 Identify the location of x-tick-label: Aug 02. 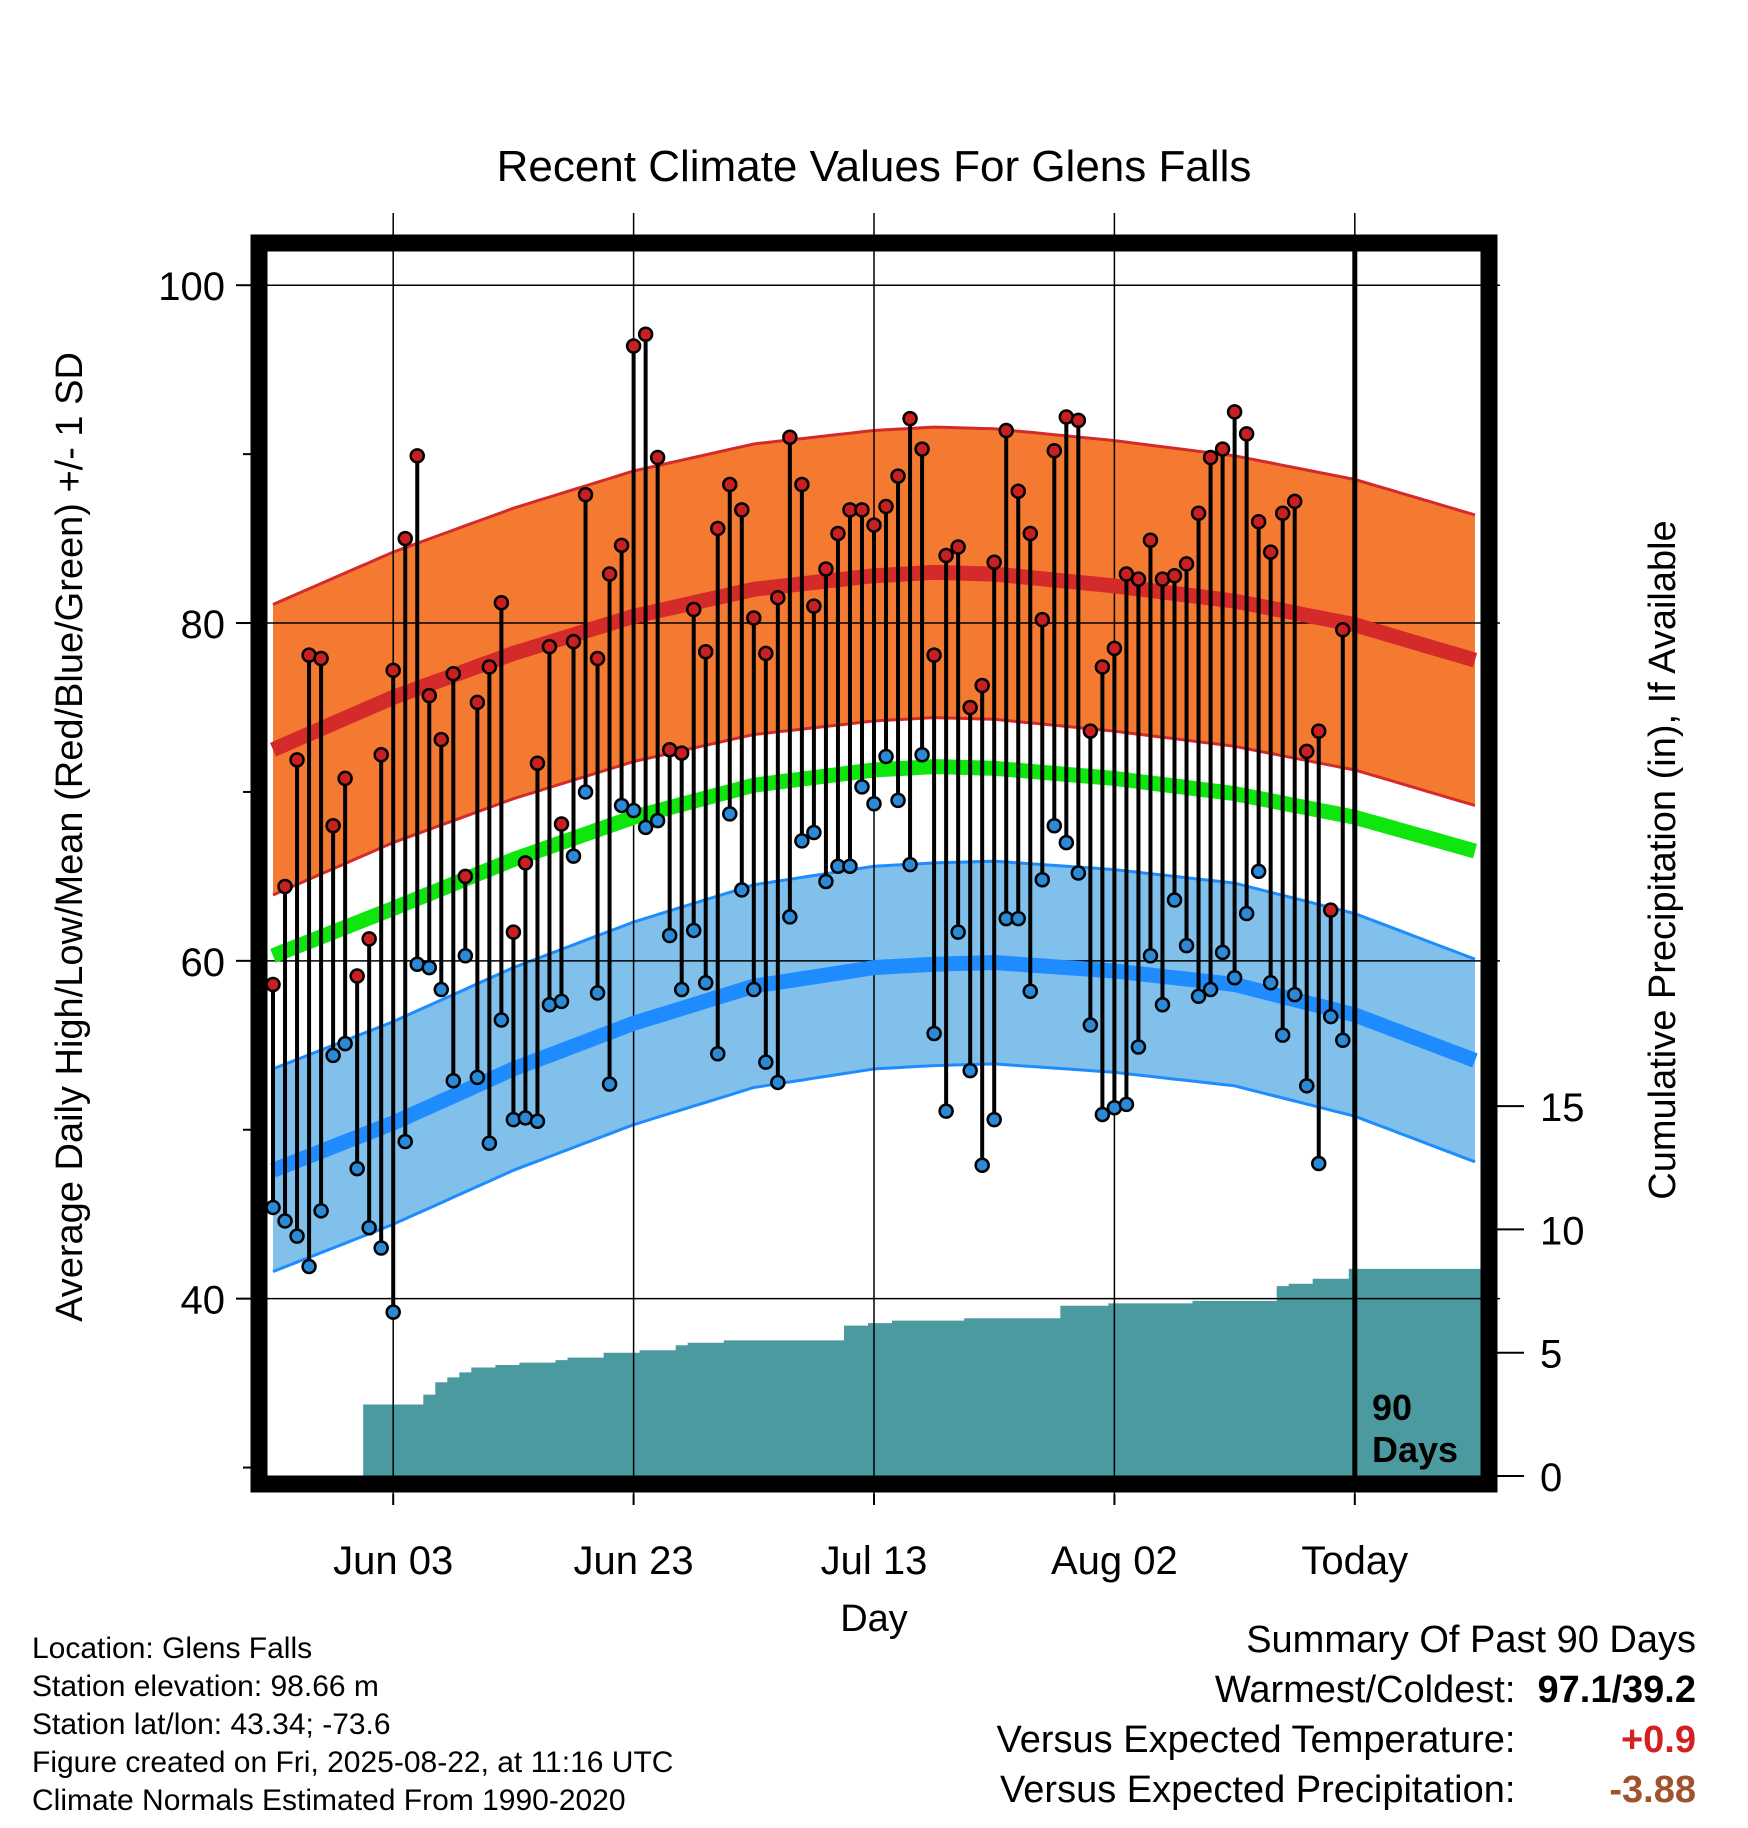
(1114, 1561).